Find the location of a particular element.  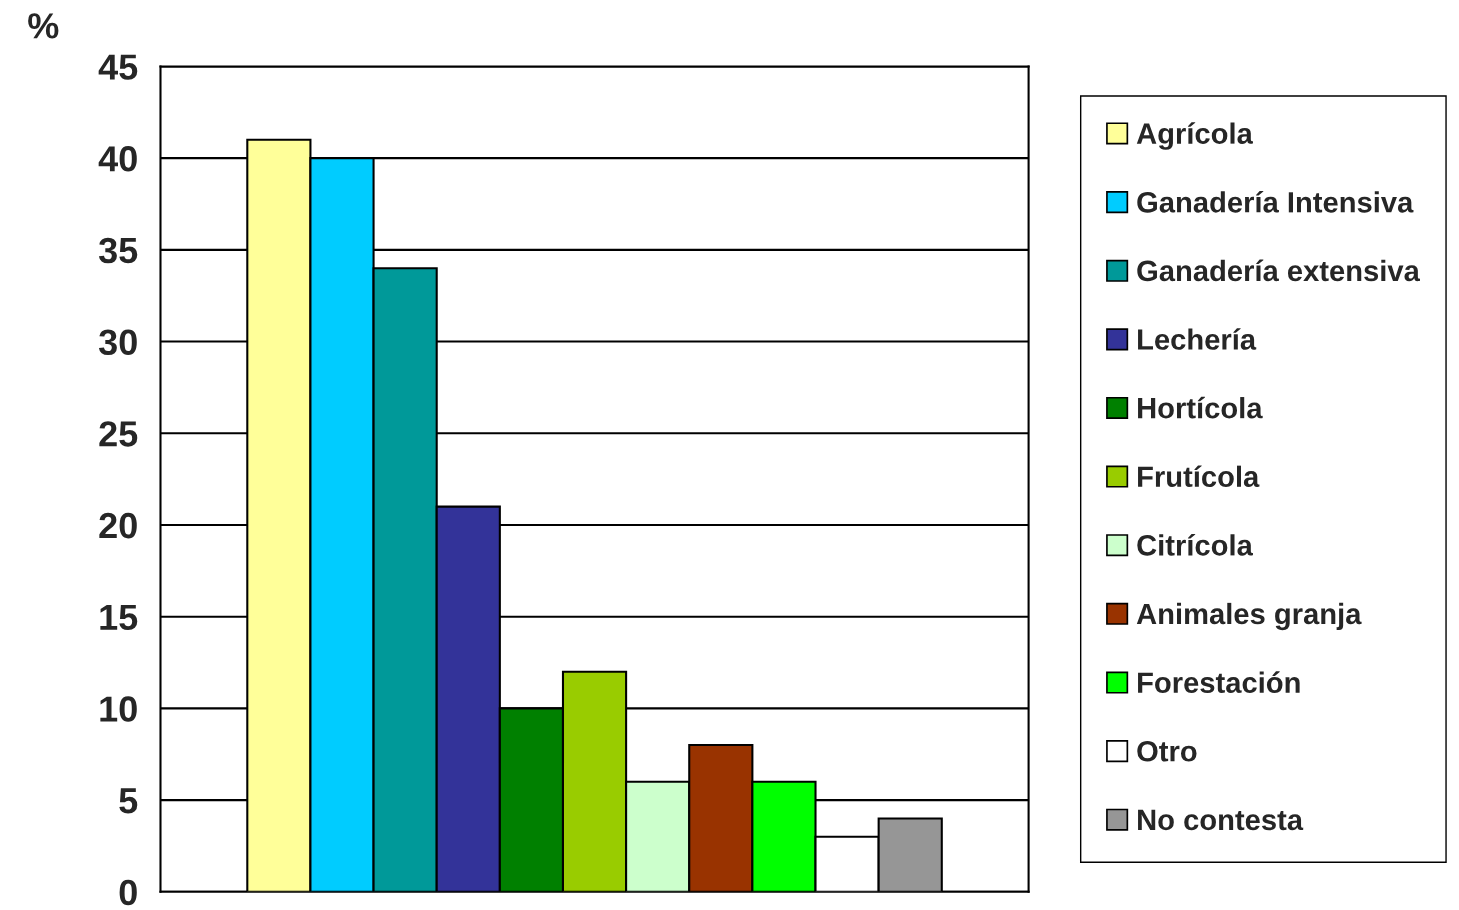

y-tick-label: 25 is located at coordinates (118, 434).